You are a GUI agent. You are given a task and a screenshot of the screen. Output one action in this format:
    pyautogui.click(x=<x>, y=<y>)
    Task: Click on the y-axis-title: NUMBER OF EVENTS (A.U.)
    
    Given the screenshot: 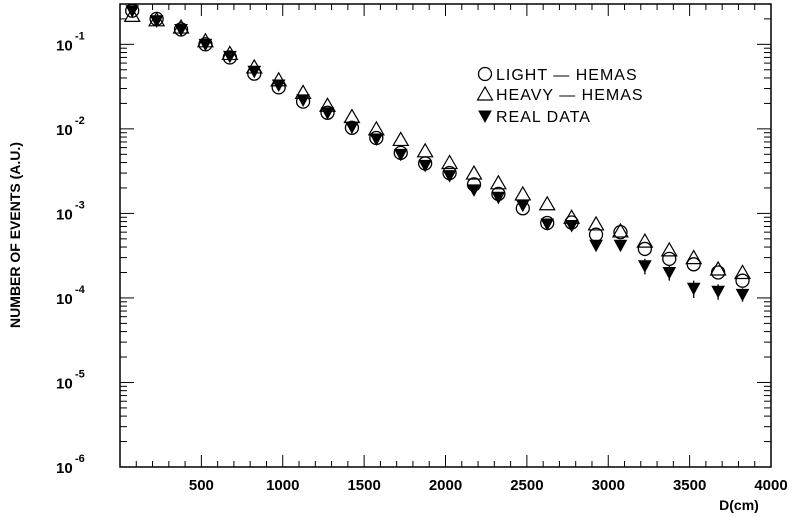 What is the action you would take?
    pyautogui.click(x=15, y=235)
    